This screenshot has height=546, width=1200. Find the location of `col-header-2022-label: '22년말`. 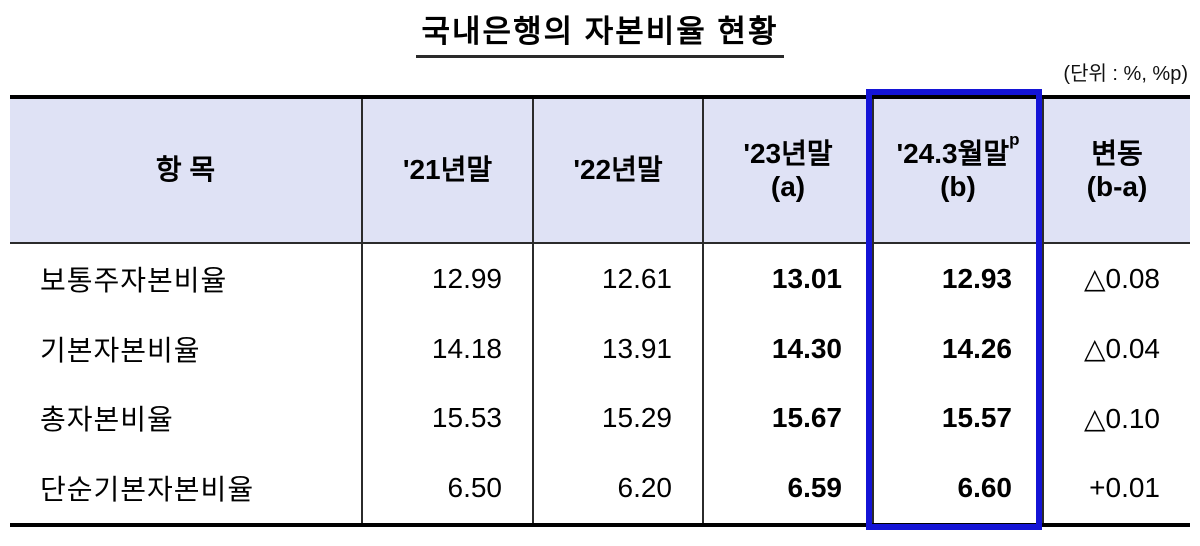

col-header-2022-label: '22년말 is located at coordinates (618, 170).